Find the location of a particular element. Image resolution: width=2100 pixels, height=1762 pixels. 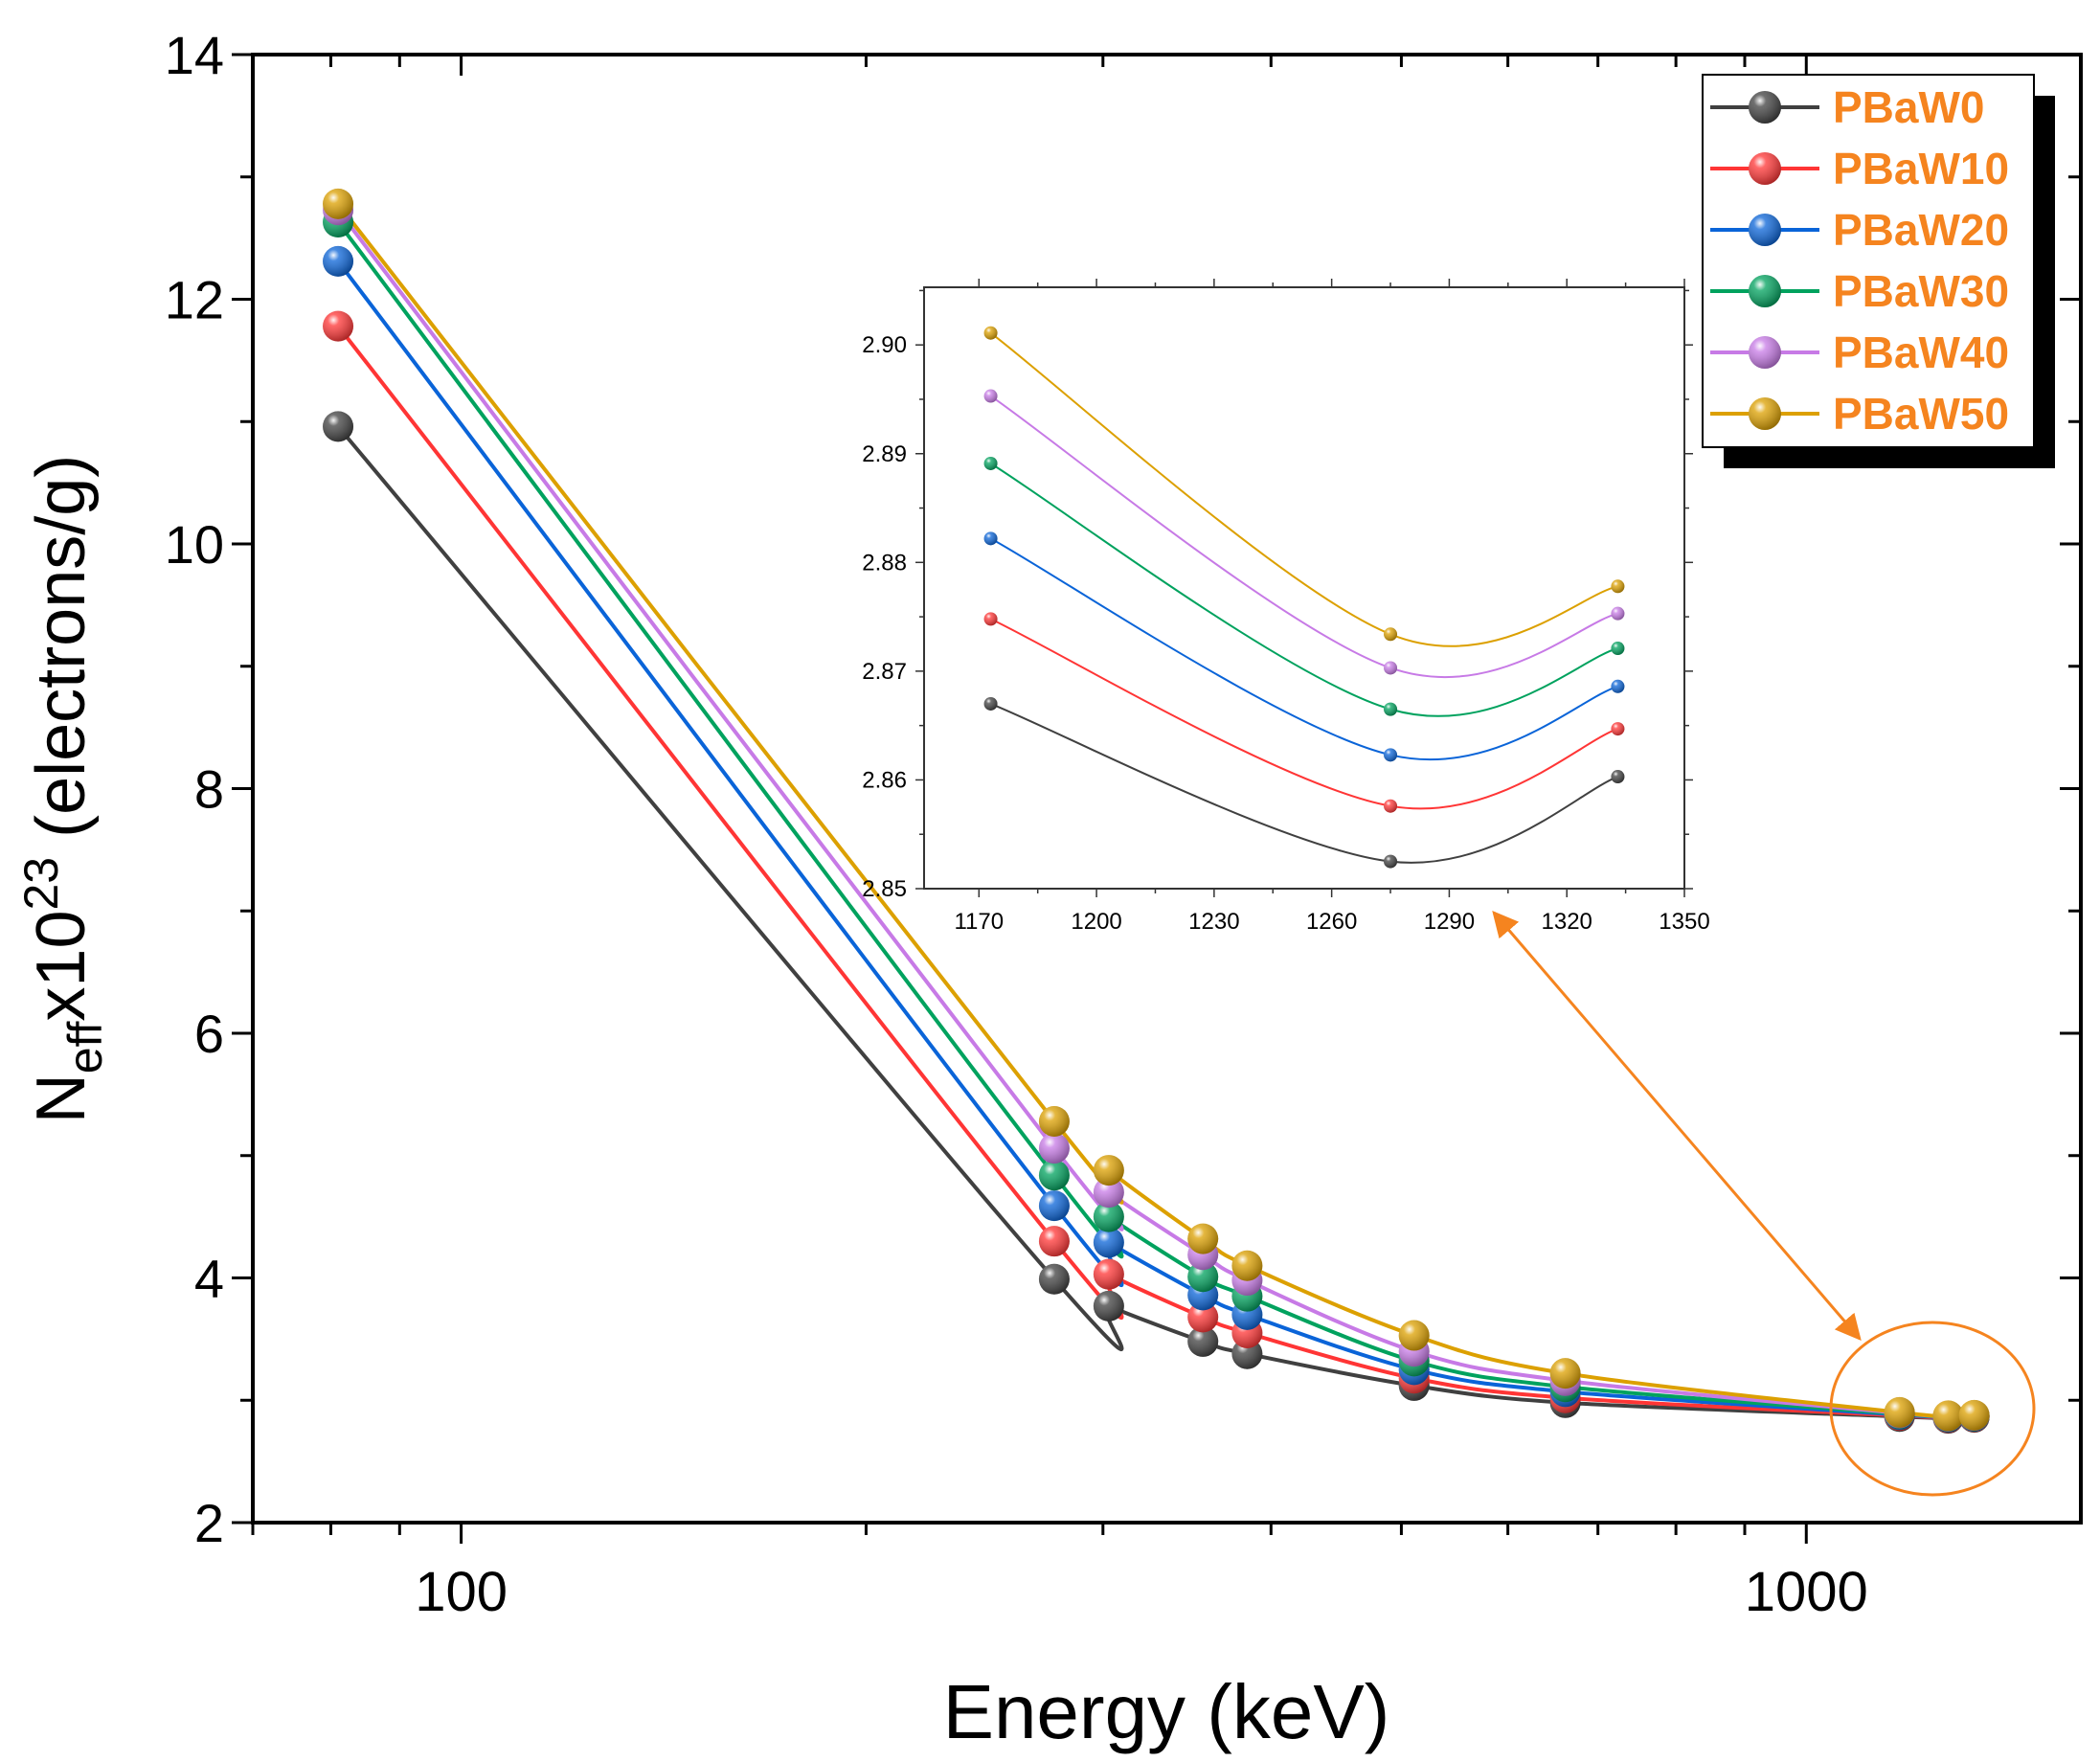

legend-label: PBaW40 is located at coordinates (1921, 352).